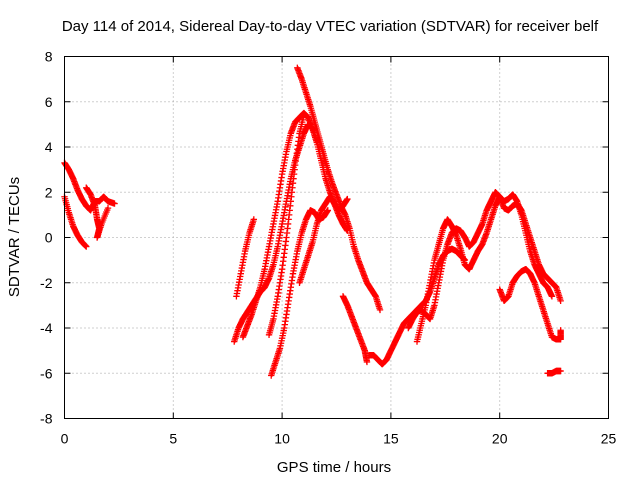 The width and height of the screenshot is (640, 480). What do you see at coordinates (46, 419) in the screenshot?
I see `y-tick-label: -8` at bounding box center [46, 419].